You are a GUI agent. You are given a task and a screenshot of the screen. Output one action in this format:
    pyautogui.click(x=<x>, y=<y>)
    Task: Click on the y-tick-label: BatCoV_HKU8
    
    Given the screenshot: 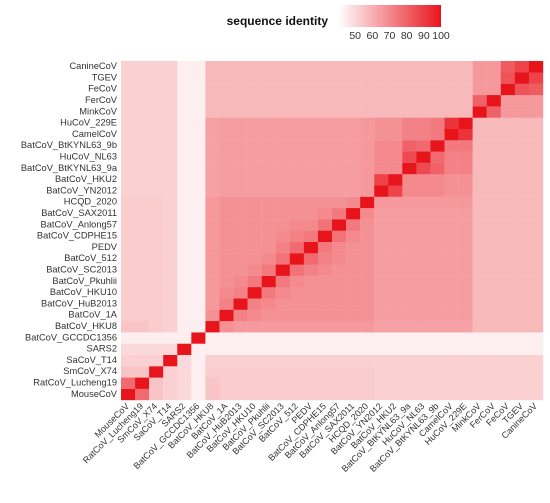 What is the action you would take?
    pyautogui.click(x=86, y=326)
    